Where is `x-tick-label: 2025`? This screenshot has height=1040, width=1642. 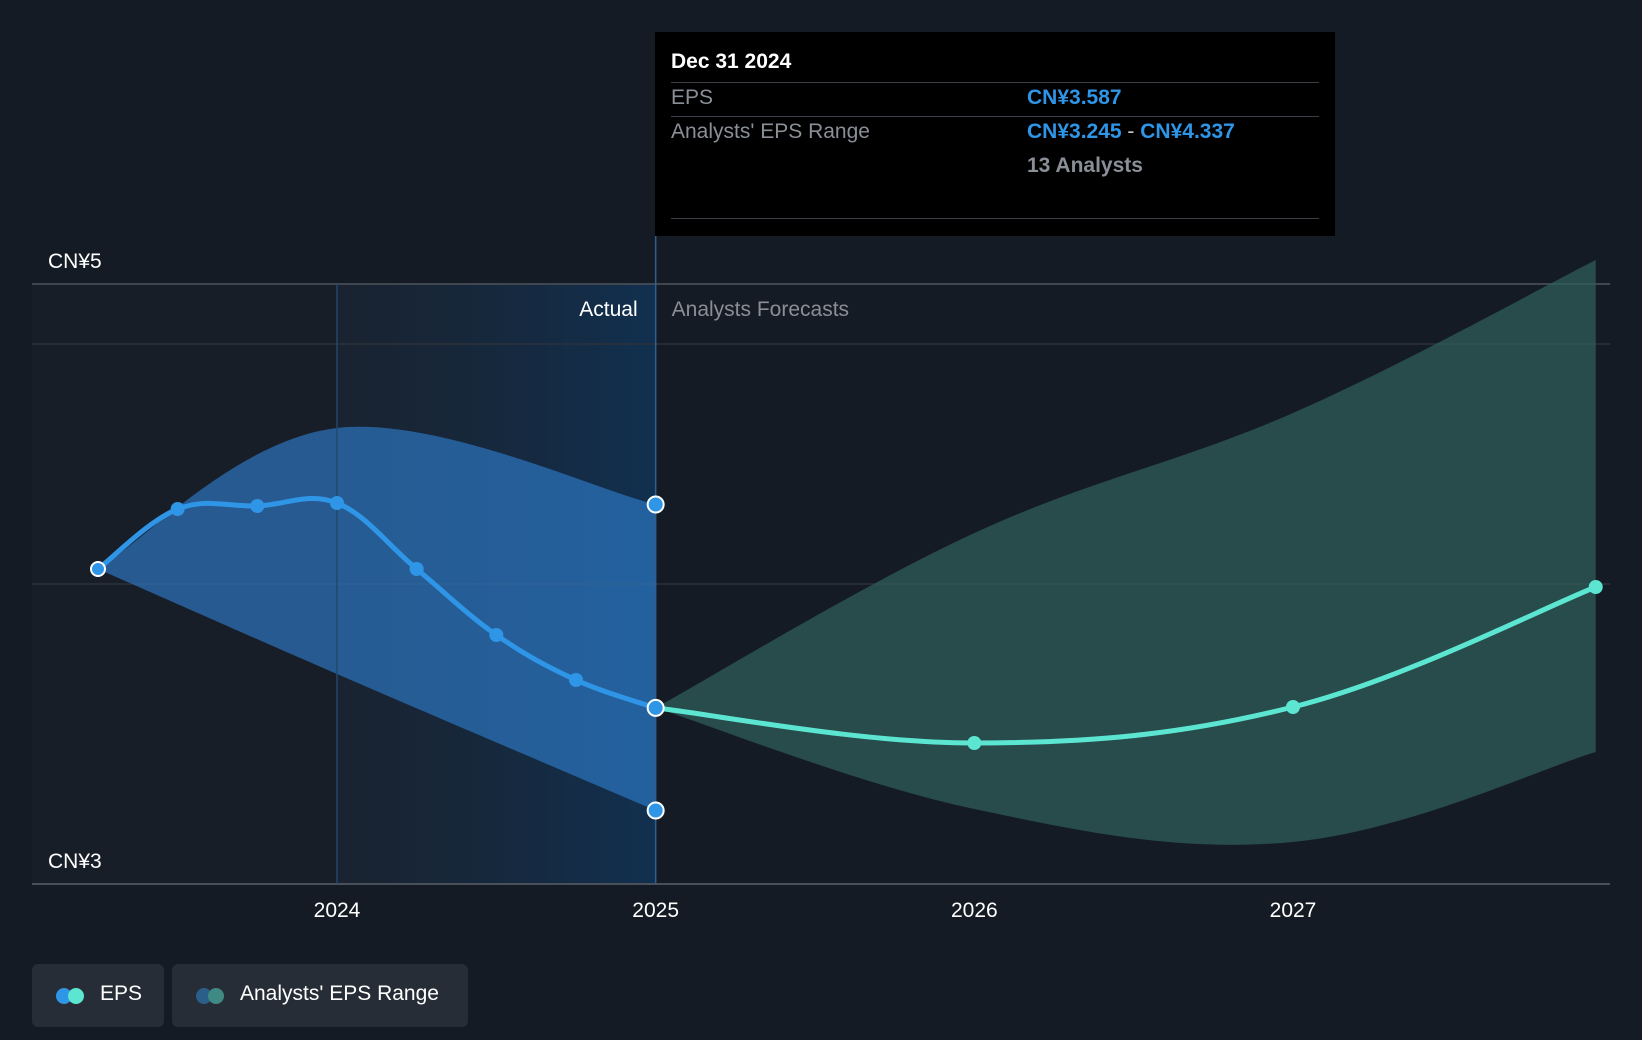
x-tick-label: 2025 is located at coordinates (655, 910).